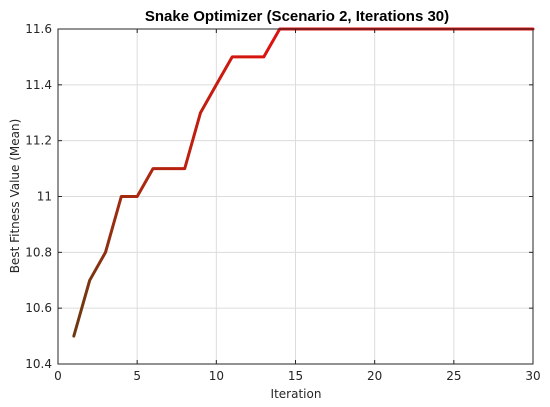  I want to click on y-tick-label: 11.4, so click(38, 85).